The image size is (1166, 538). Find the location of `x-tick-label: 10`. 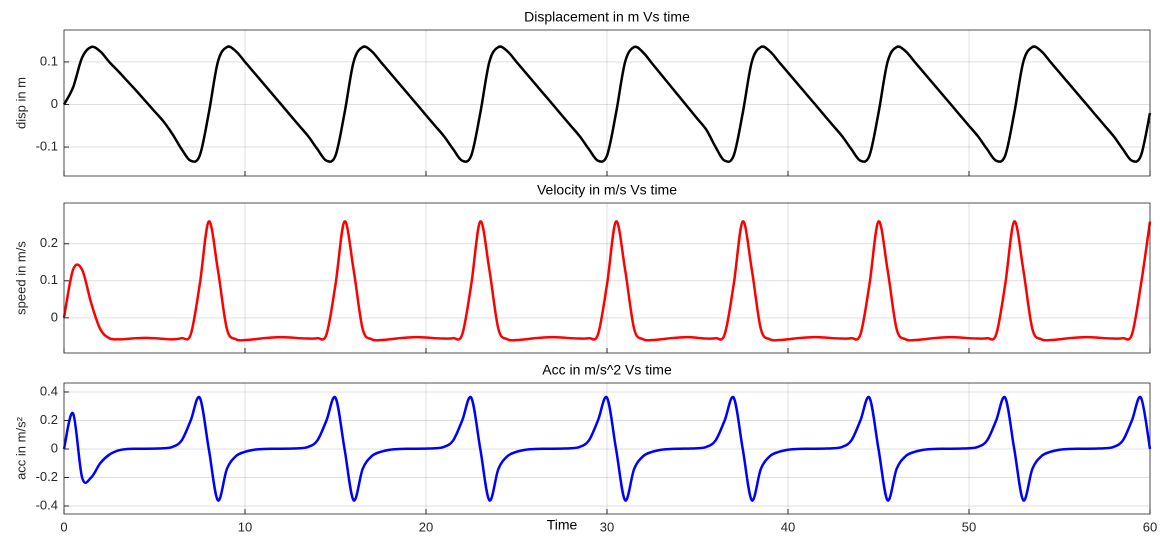

x-tick-label: 10 is located at coordinates (245, 526).